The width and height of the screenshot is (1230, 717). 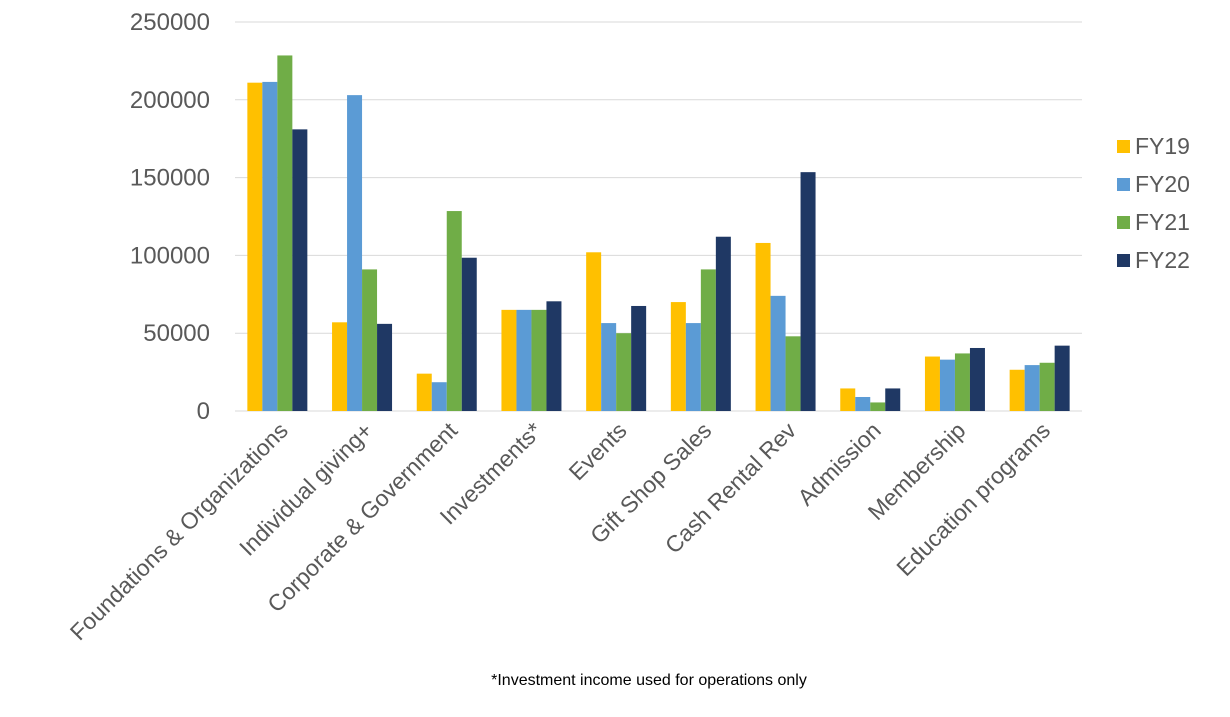 What do you see at coordinates (598, 451) in the screenshot?
I see `x-tick-label: Events` at bounding box center [598, 451].